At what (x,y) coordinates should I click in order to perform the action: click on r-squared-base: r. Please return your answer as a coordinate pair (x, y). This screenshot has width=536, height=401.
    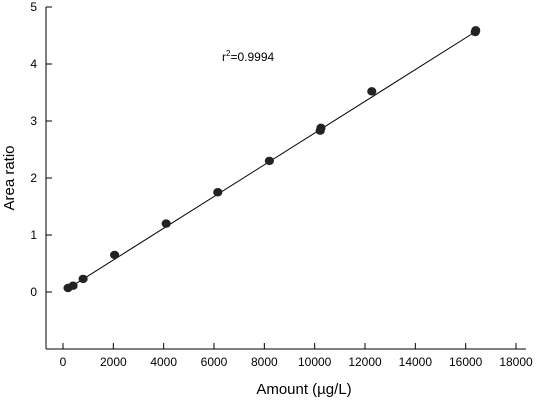
    Looking at the image, I should click on (224, 57).